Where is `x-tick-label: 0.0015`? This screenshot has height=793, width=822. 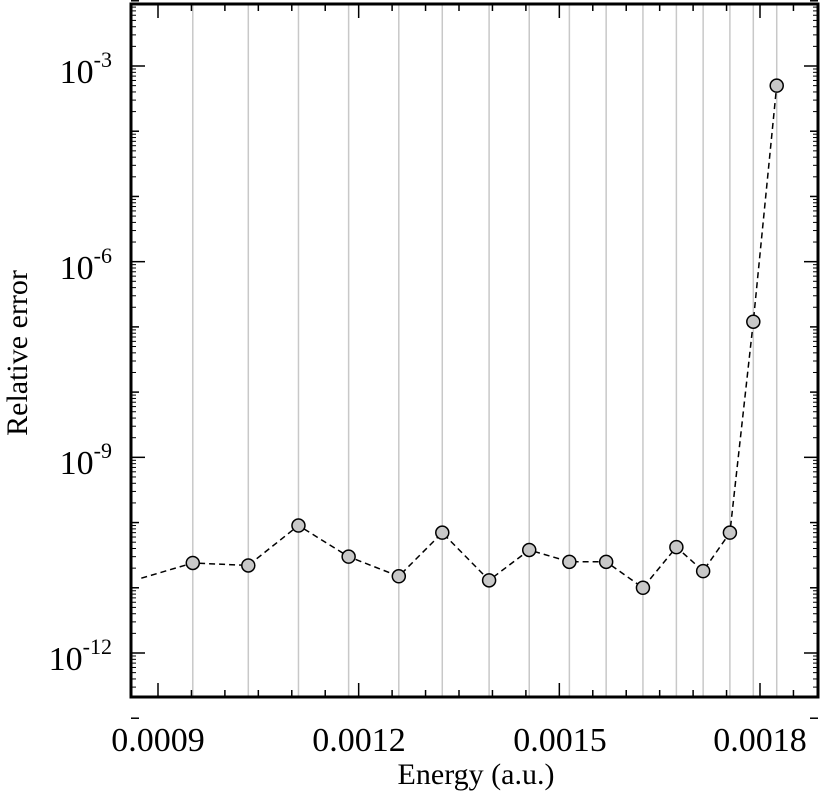 x-tick-label: 0.0015 is located at coordinates (560, 740).